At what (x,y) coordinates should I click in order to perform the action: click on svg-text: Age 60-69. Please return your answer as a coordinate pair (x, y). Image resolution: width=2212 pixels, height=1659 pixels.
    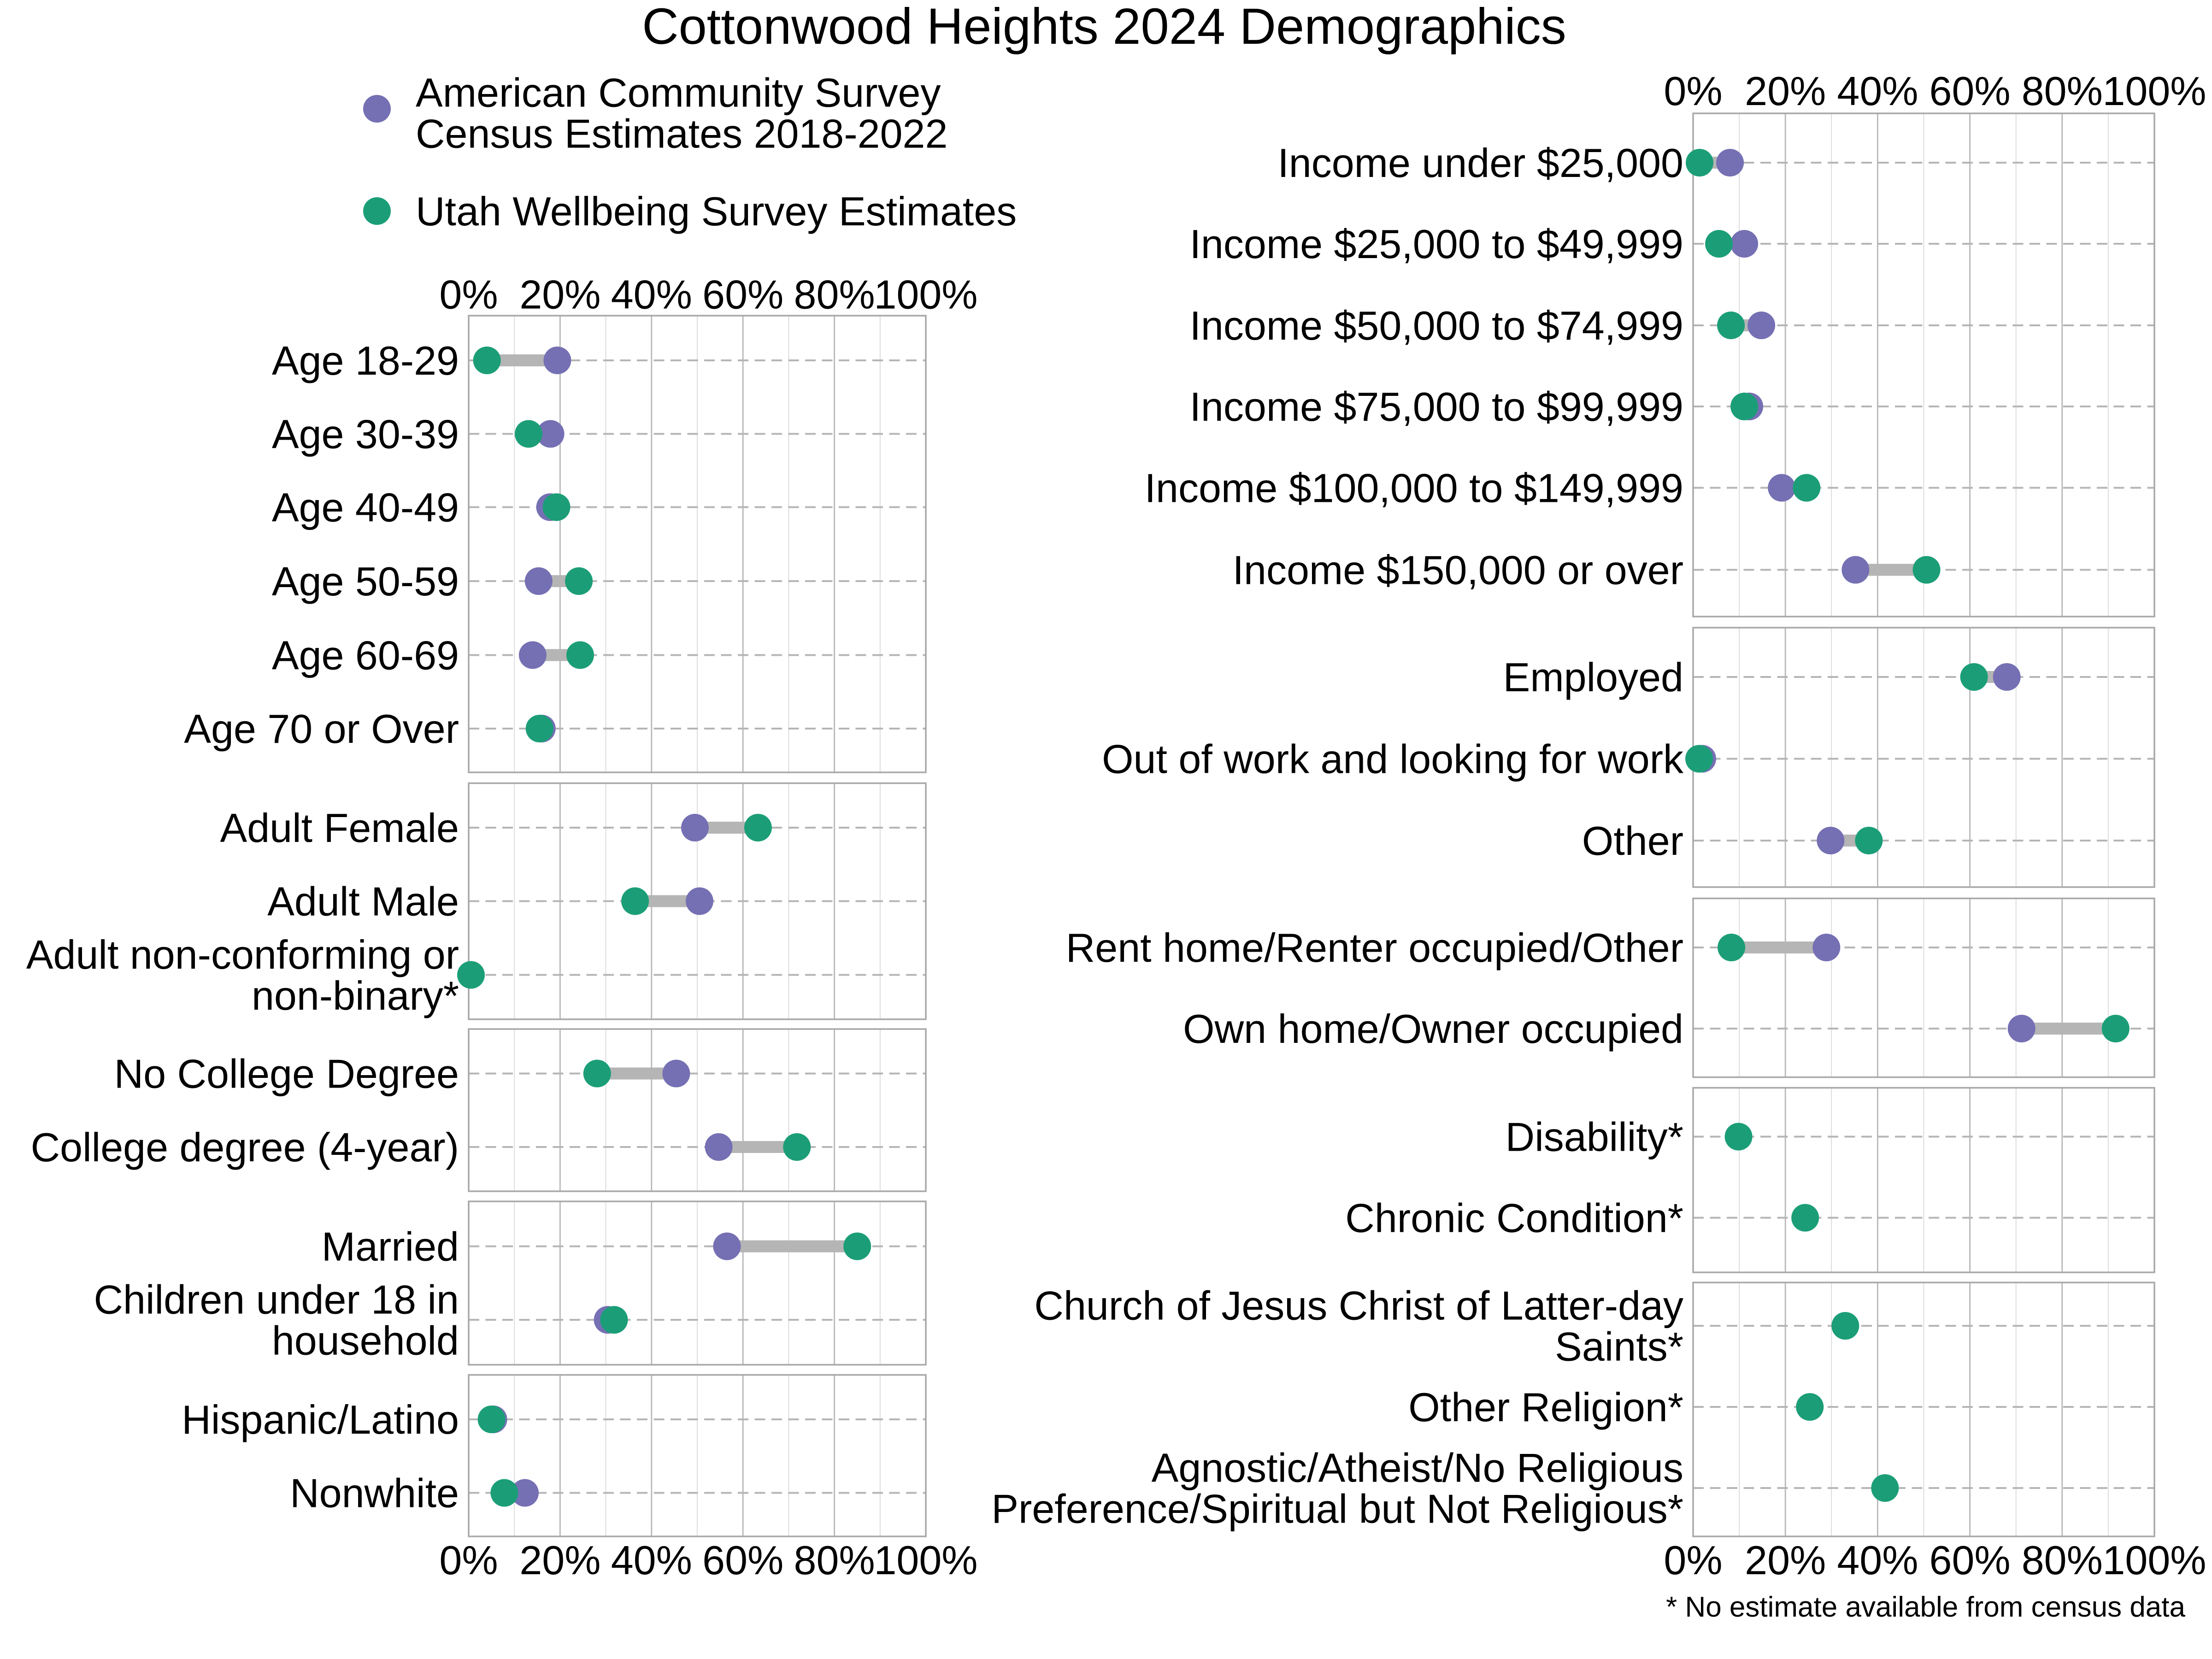
    Looking at the image, I should click on (365, 655).